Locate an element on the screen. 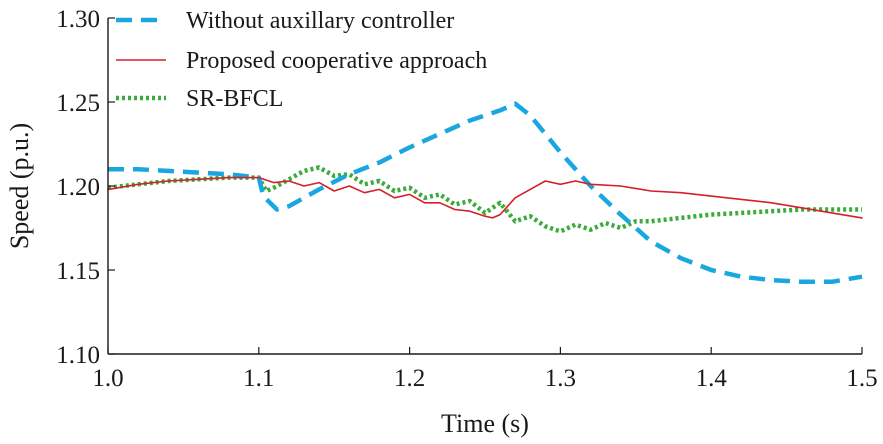  x-tick-label: 1.2 is located at coordinates (409, 378).